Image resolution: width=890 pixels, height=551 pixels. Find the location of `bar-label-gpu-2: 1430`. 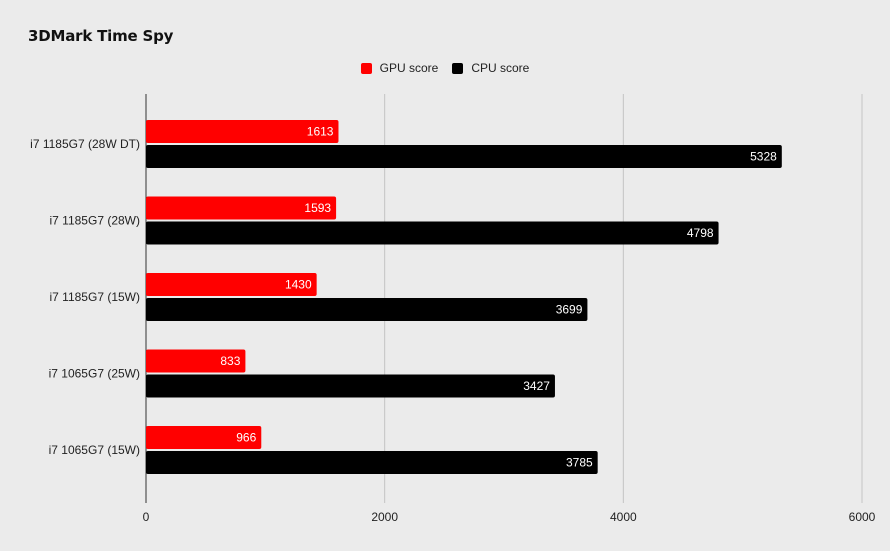

bar-label-gpu-2: 1430 is located at coordinates (298, 285).